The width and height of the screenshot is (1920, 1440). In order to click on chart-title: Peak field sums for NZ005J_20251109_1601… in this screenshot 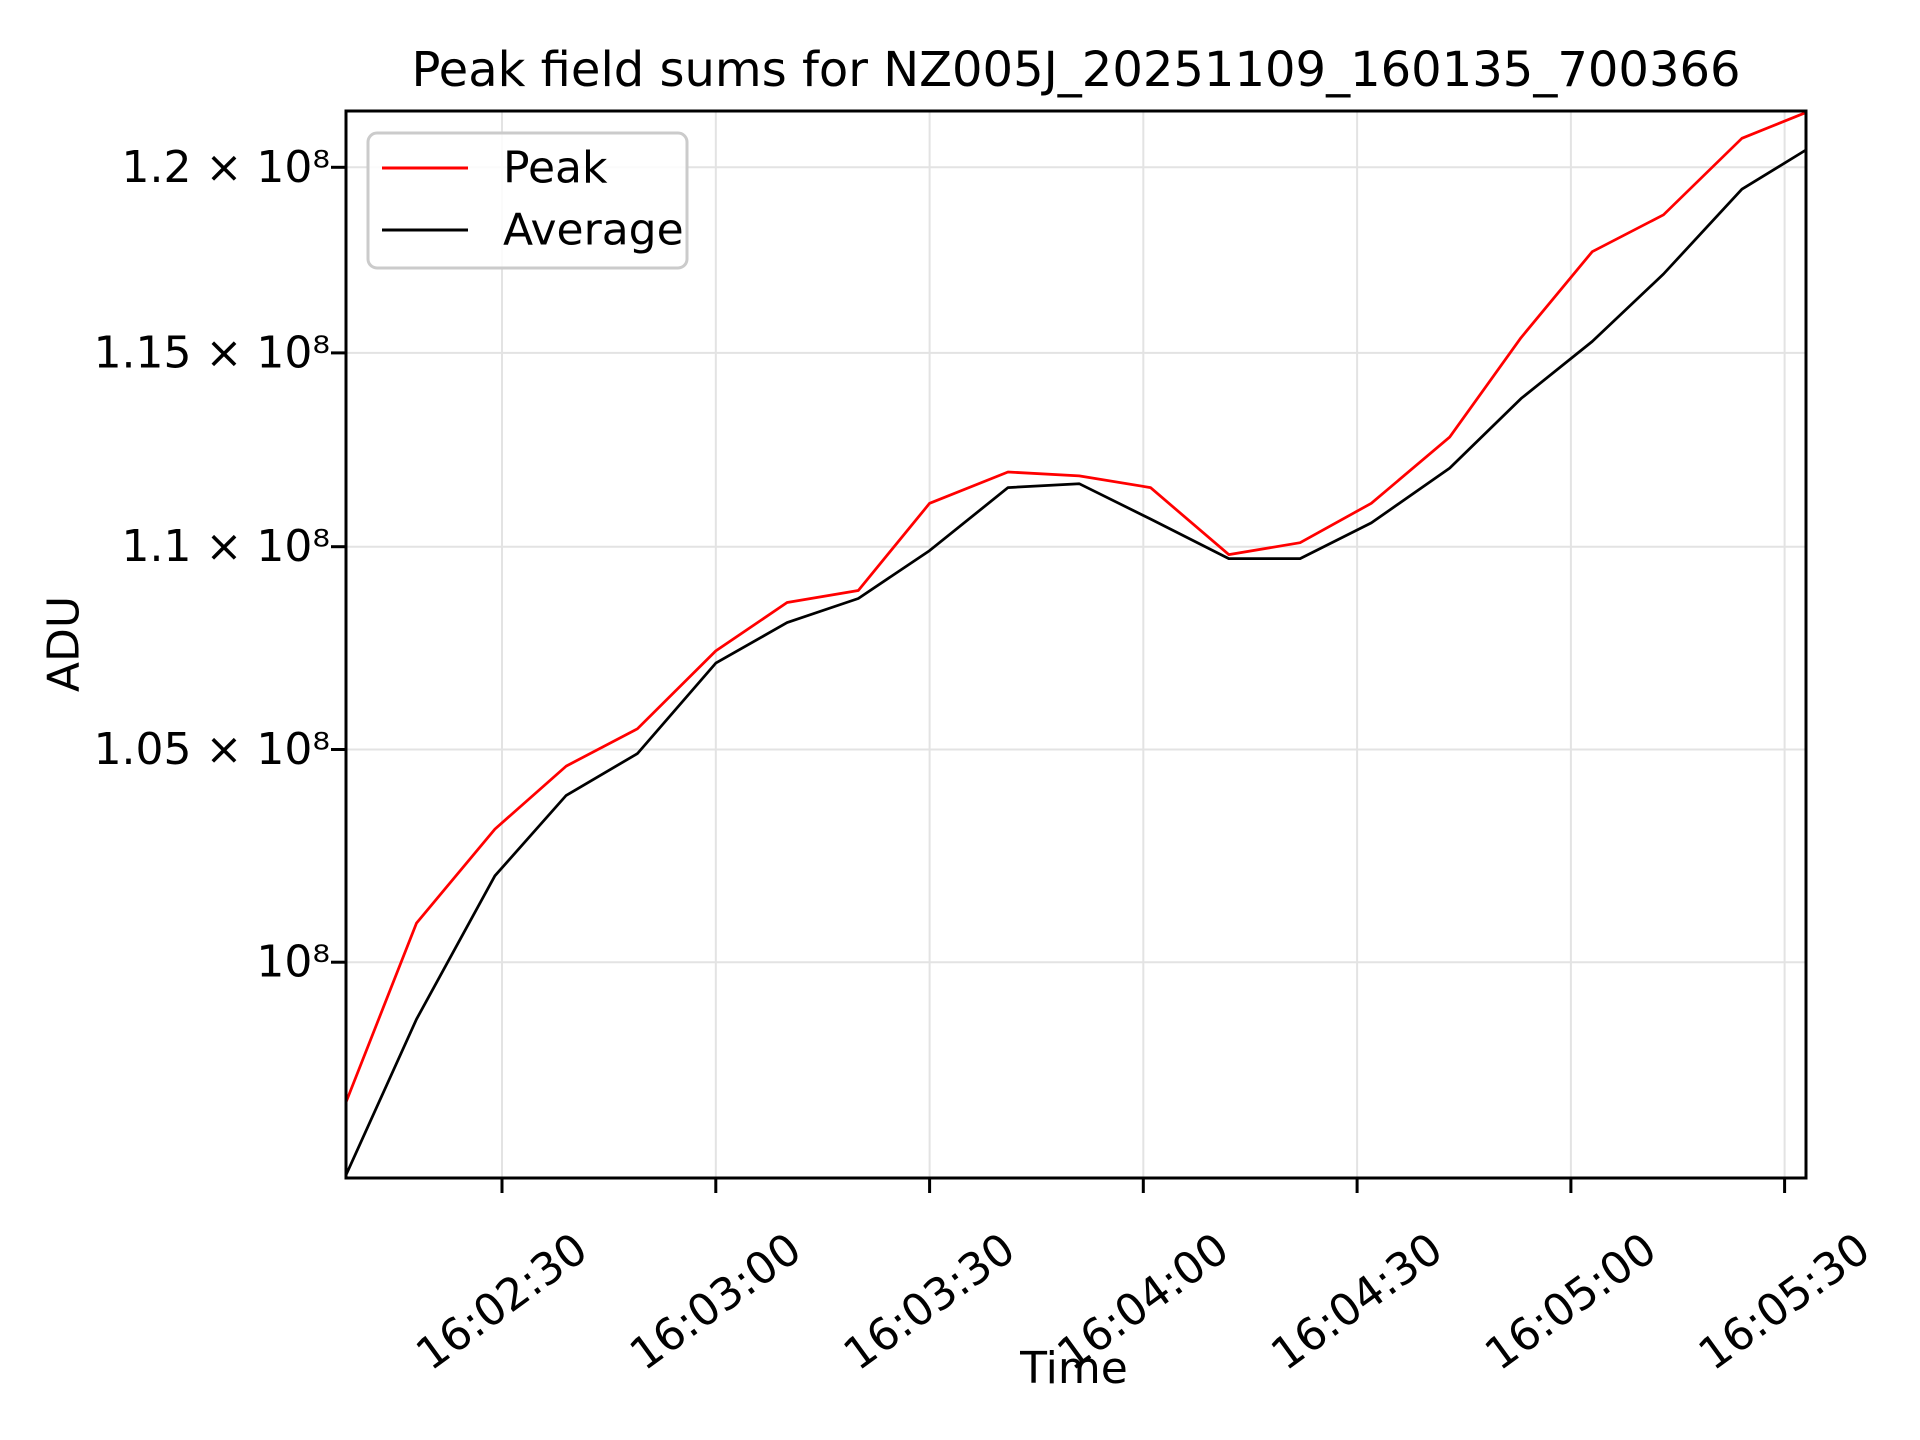, I will do `click(1075, 70)`.